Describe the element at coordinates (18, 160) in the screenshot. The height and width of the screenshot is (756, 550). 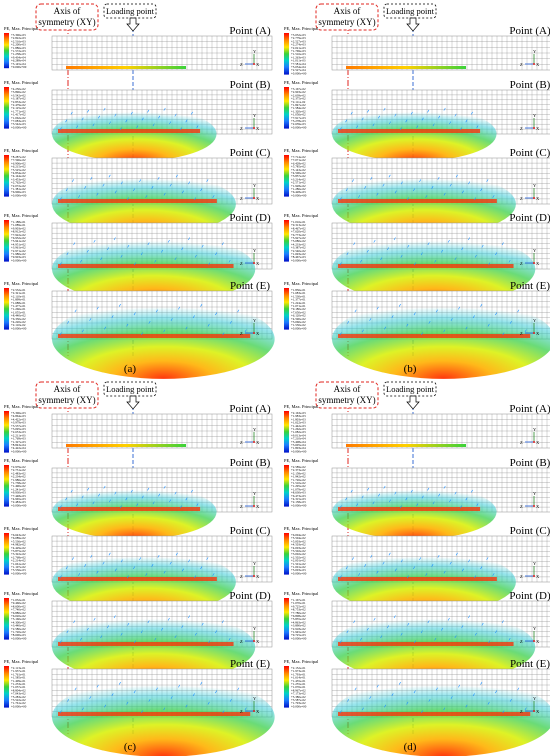
I see `legend-value: +7.596e-02` at that location.